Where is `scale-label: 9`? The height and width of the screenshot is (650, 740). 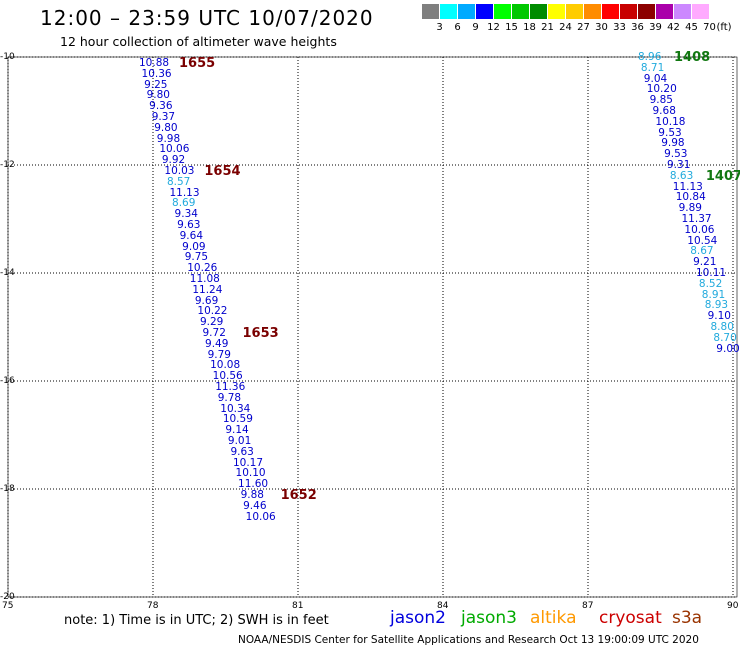
scale-label: 9 is located at coordinates (475, 27).